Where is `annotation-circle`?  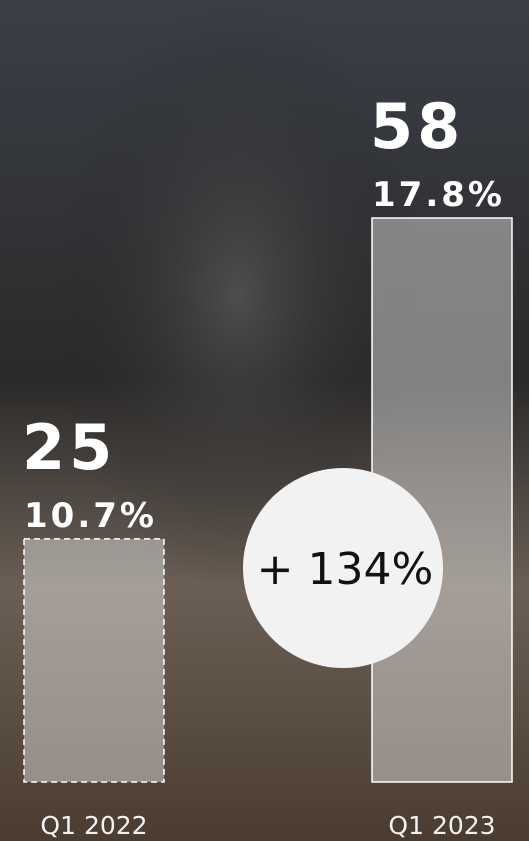
annotation-circle is located at coordinates (343, 568).